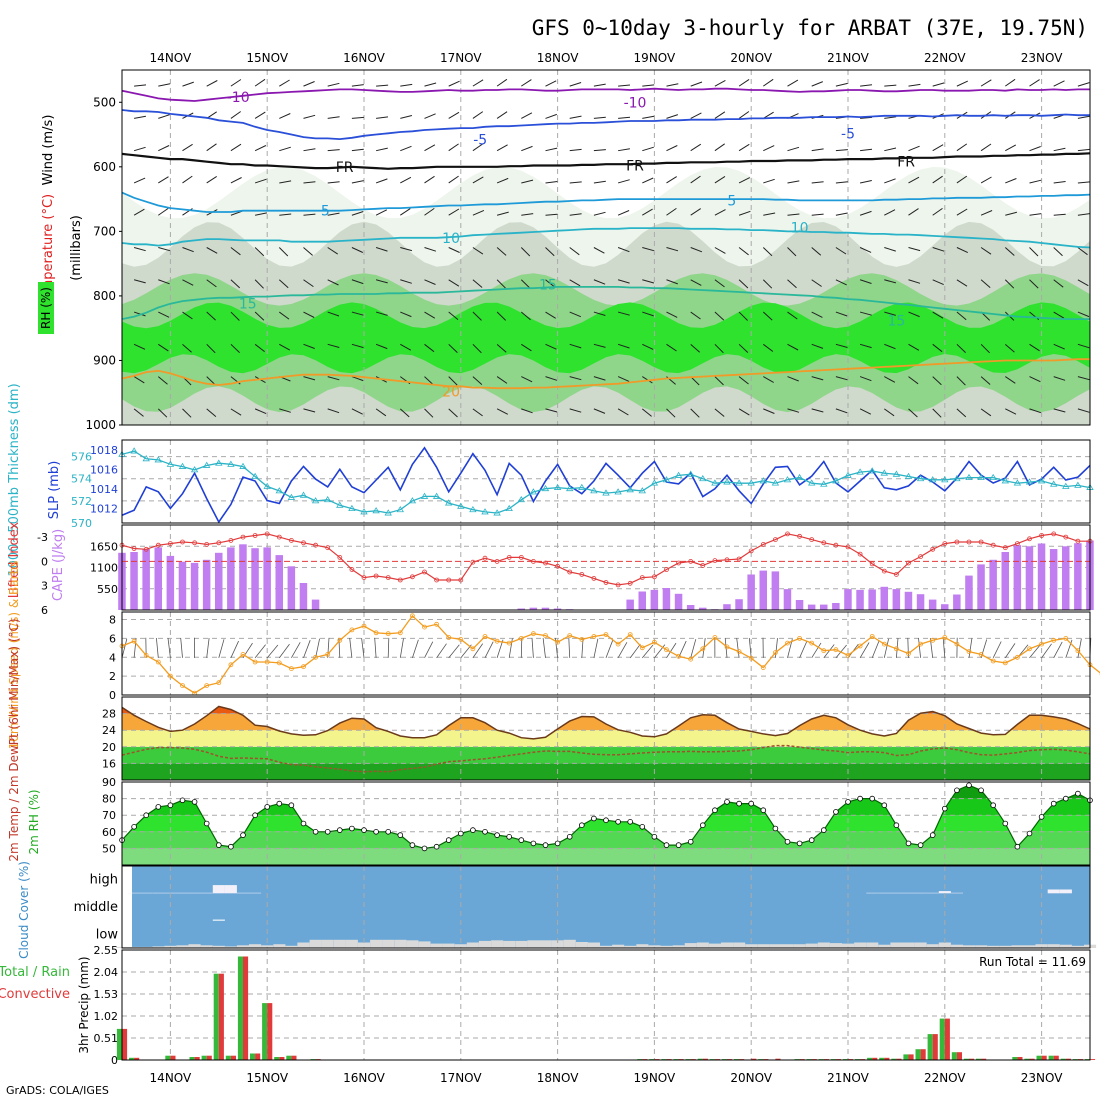 The height and width of the screenshot is (1100, 1100). I want to click on rh-ylabel: 2m RH (%), so click(34, 821).